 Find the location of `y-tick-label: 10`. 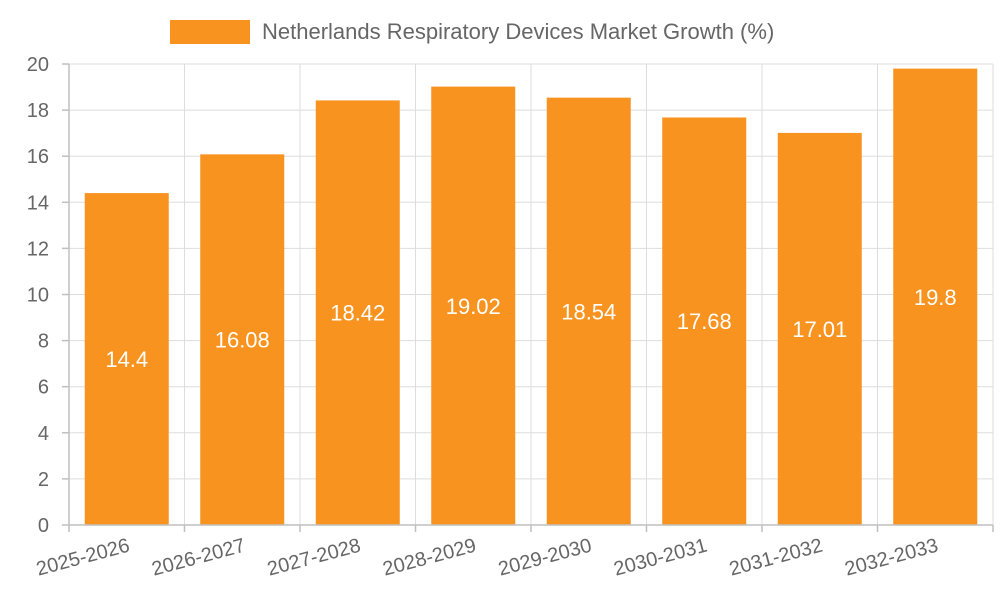

y-tick-label: 10 is located at coordinates (38, 296).